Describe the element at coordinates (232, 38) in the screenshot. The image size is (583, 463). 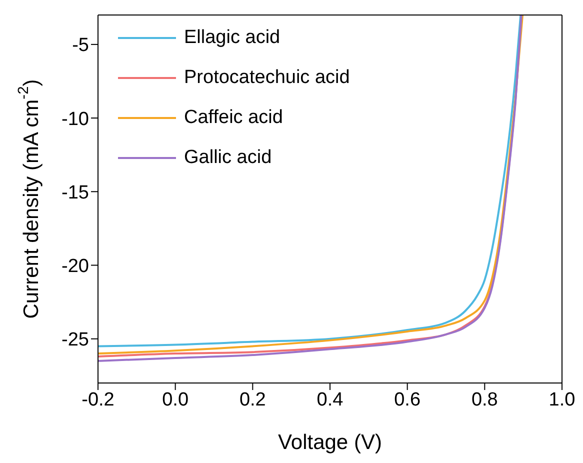
I see `legend-label: Ellagic acid` at that location.